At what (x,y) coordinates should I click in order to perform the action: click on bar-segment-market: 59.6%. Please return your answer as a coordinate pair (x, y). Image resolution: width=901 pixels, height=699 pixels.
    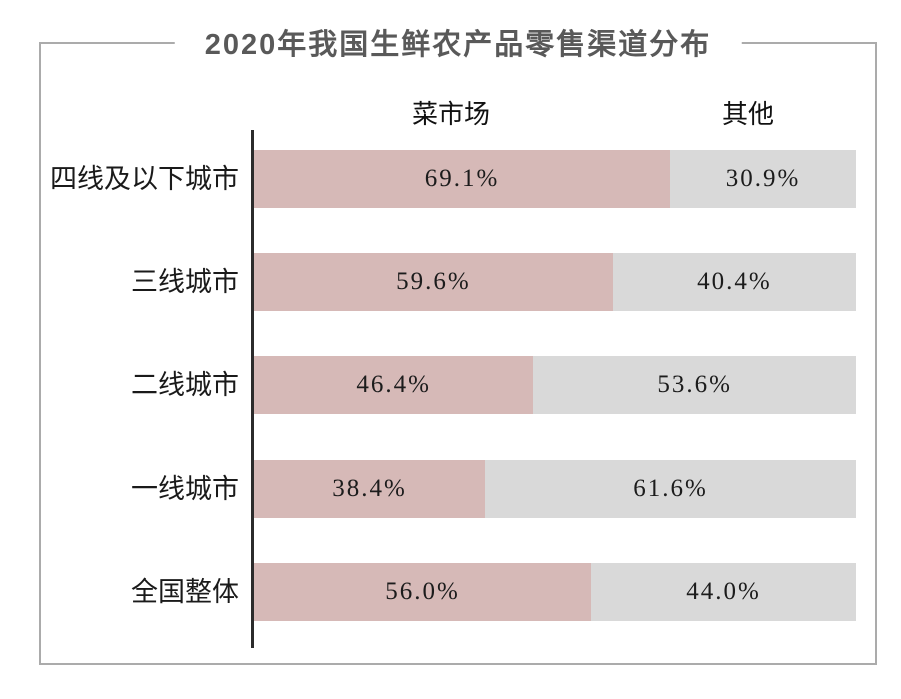
    Looking at the image, I should click on (433, 282).